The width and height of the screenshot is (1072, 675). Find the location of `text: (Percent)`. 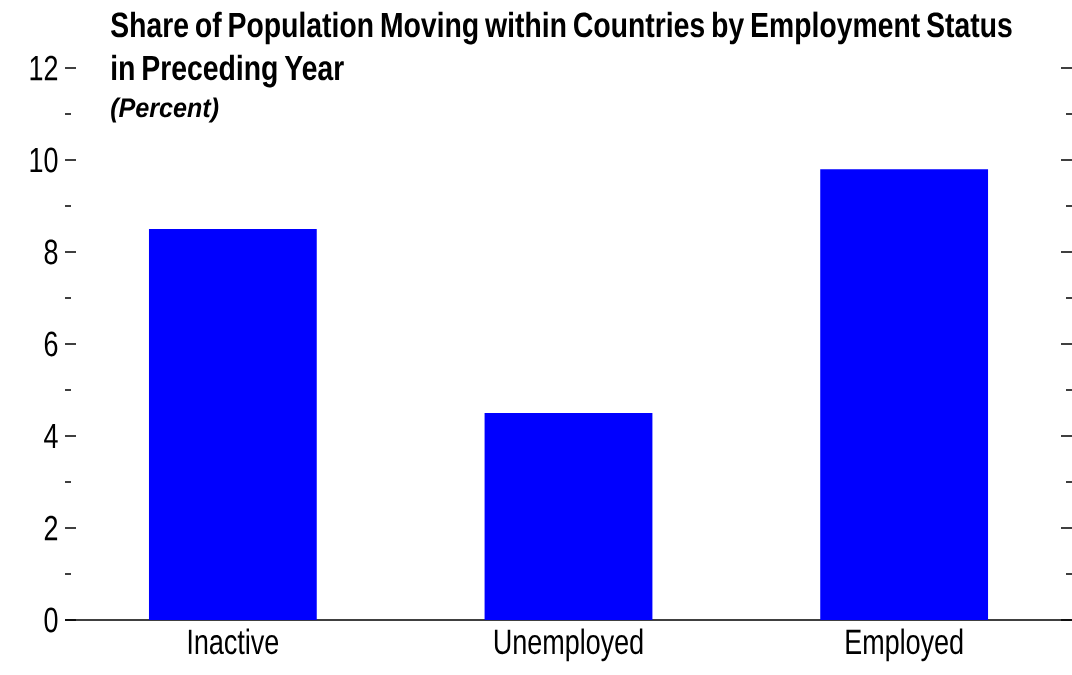

text: (Percent) is located at coordinates (165, 110).